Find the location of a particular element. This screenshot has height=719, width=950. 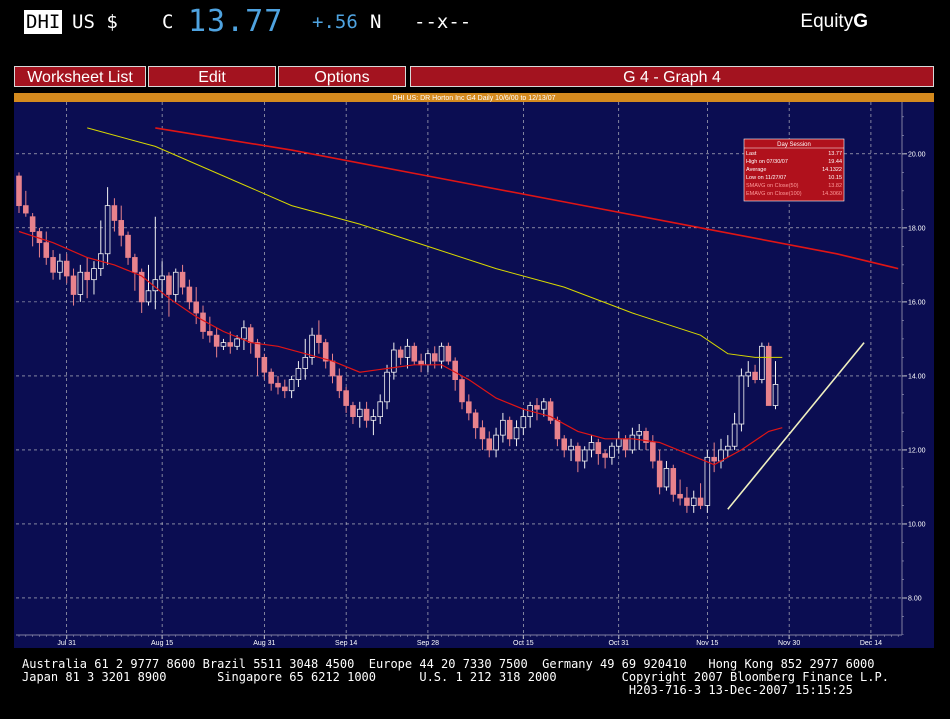

security-type-label: Equity is located at coordinates (827, 21).